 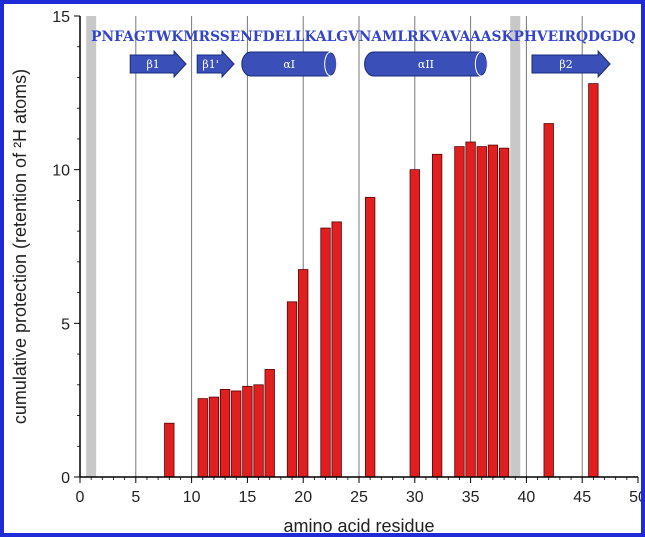 What do you see at coordinates (582, 497) in the screenshot?
I see `x-tick-label: 45` at bounding box center [582, 497].